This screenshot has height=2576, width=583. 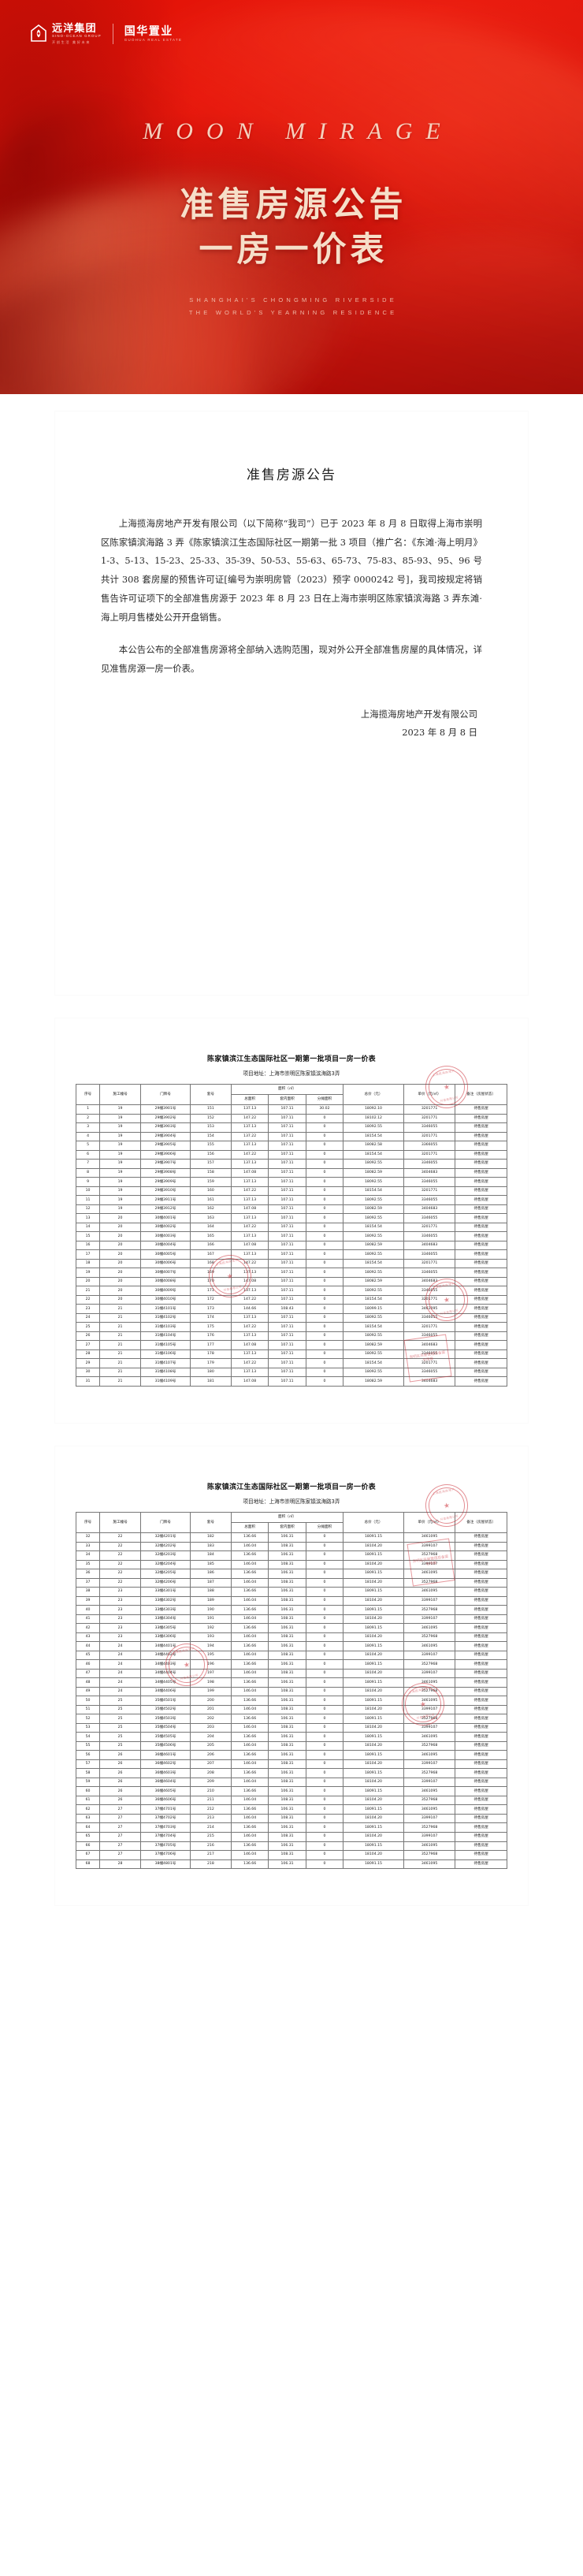 What do you see at coordinates (88, 1773) in the screenshot?
I see `table-cell: 58` at bounding box center [88, 1773].